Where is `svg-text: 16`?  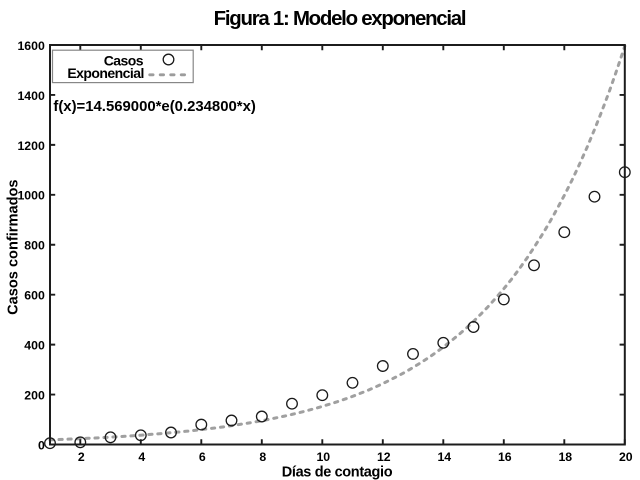 svg-text: 16 is located at coordinates (505, 457).